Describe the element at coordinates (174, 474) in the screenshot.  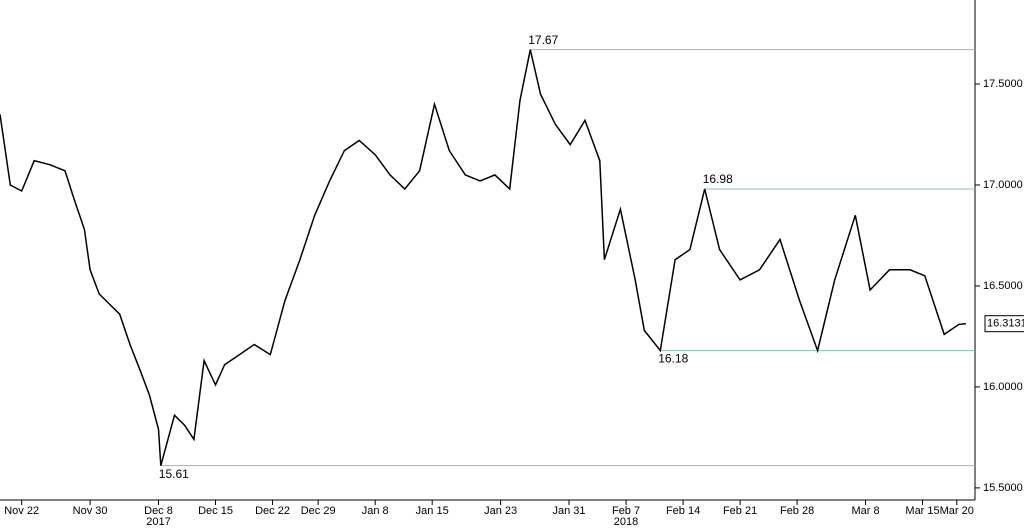
I see `annotation-label: 15.61` at that location.